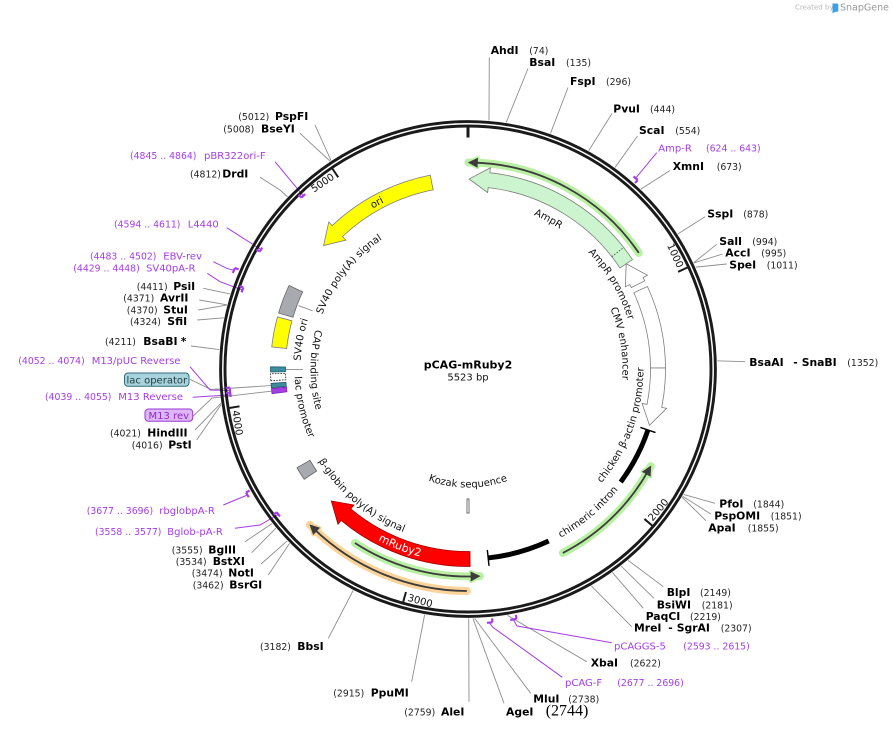  I want to click on site-bglii: (3555) BglII, so click(204, 549).